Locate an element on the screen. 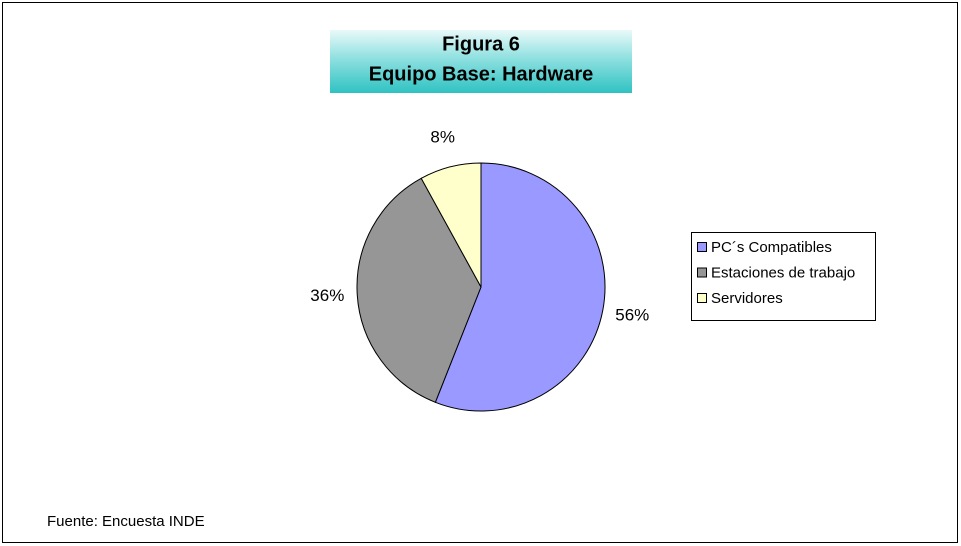 The image size is (961, 546). legend-label: PC´s Compatibles is located at coordinates (771, 247).